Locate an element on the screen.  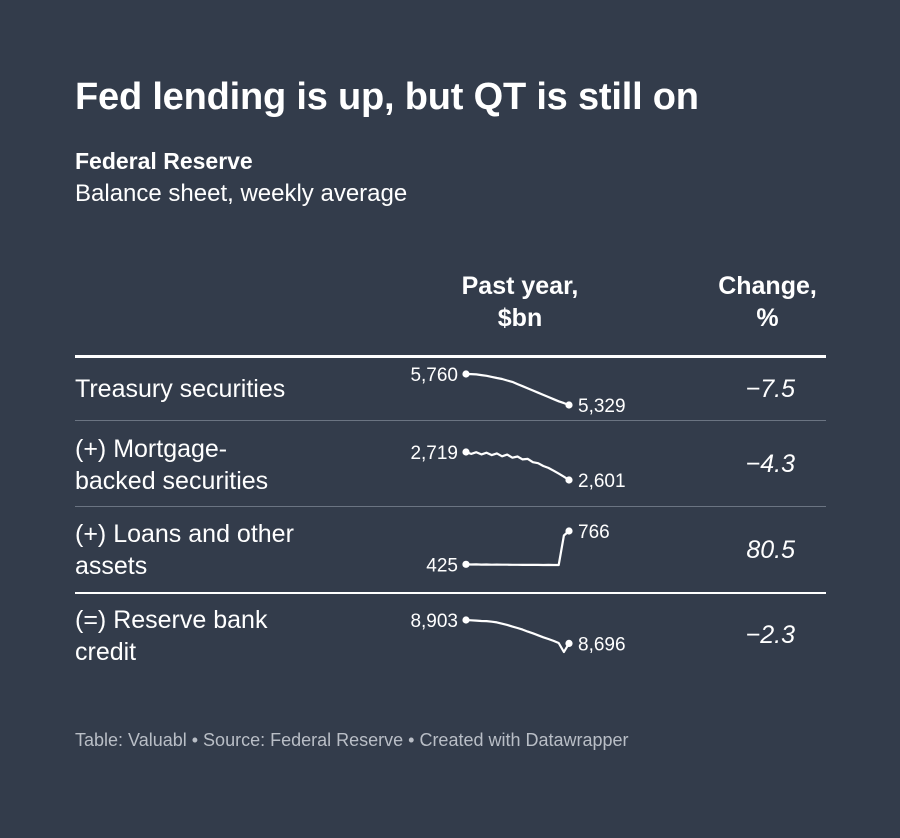
row-change-reserve-bank-credit: −2.3 is located at coordinates (770, 635).